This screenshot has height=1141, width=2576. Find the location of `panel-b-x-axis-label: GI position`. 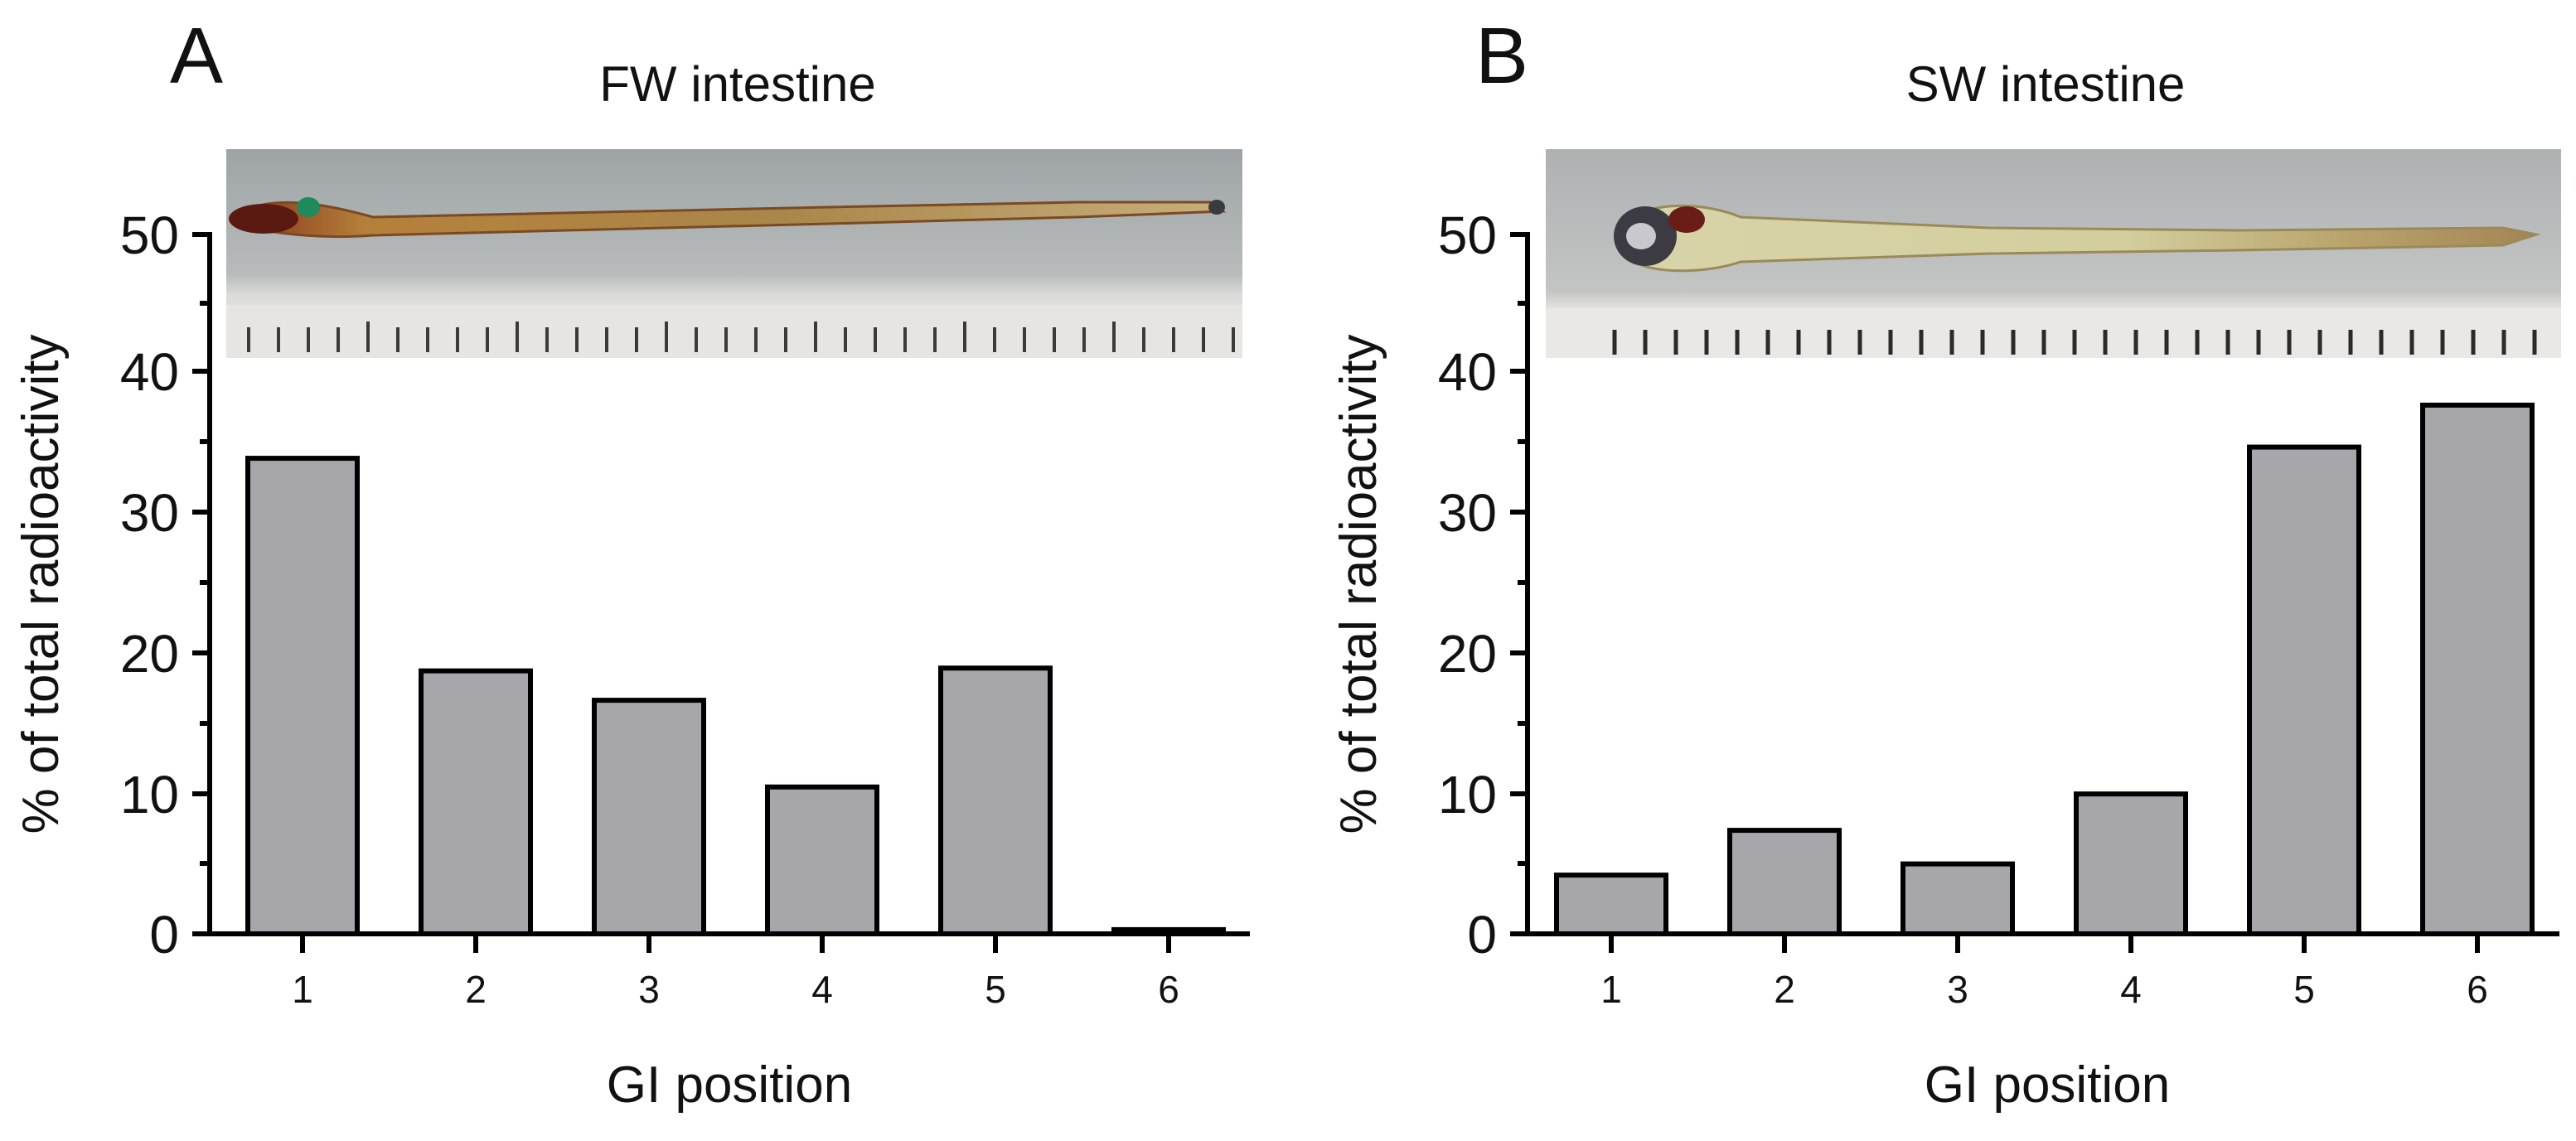

panel-b-x-axis-label: GI position is located at coordinates (2048, 1085).